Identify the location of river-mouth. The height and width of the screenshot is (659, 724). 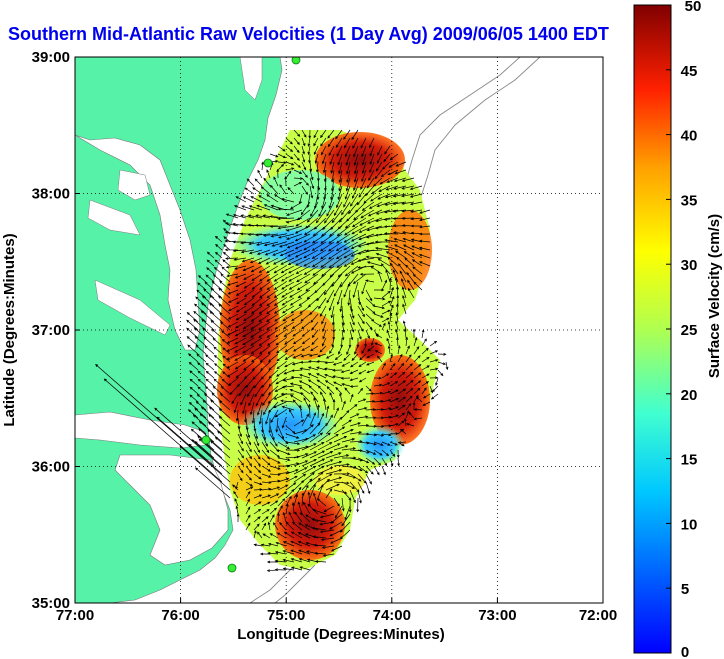
(114, 217).